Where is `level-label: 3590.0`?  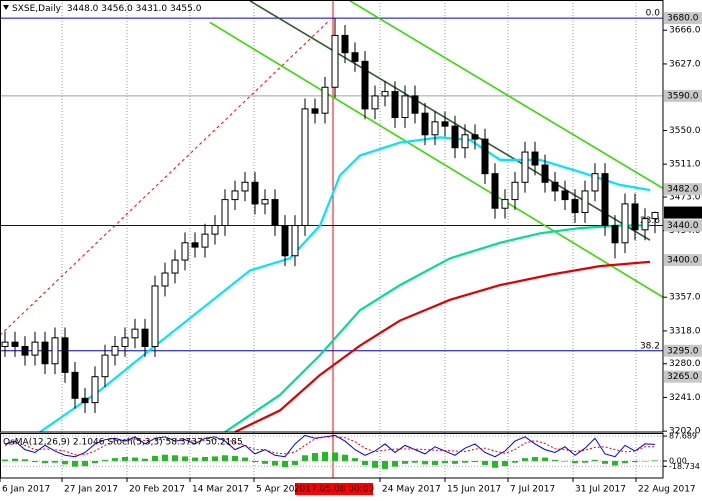
level-label: 3590.0 is located at coordinates (683, 96).